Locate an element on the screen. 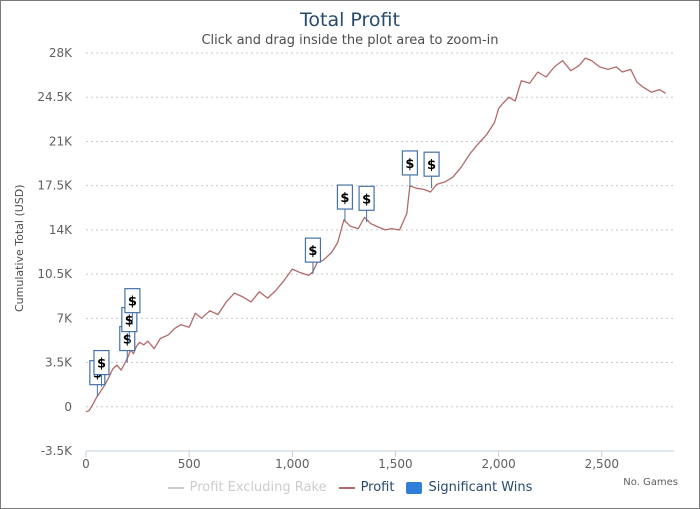 This screenshot has width=700, height=509. y-tick-label: 28K is located at coordinates (61, 53).